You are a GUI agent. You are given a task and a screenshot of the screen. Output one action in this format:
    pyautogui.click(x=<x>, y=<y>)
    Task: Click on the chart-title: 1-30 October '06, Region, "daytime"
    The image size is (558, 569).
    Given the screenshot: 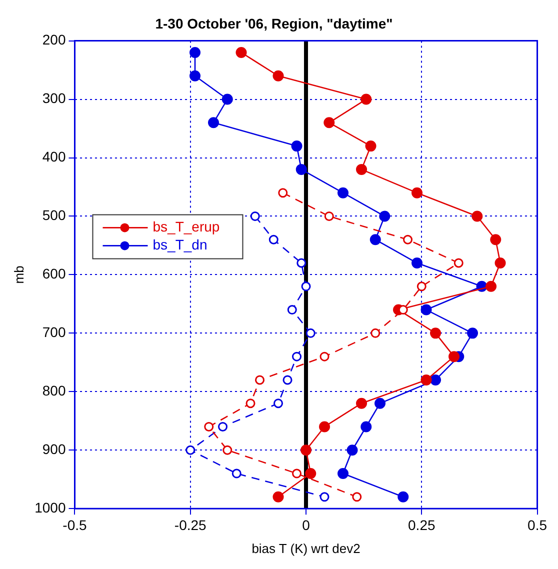 What is the action you would take?
    pyautogui.click(x=274, y=23)
    